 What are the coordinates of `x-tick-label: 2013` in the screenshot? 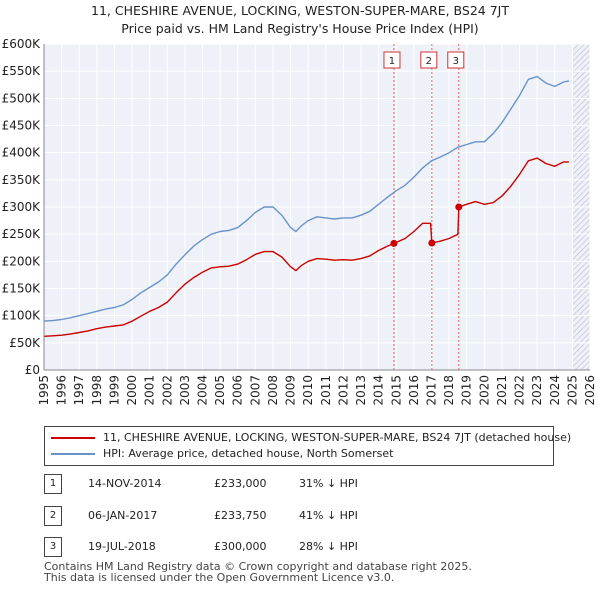 It's located at (361, 390).